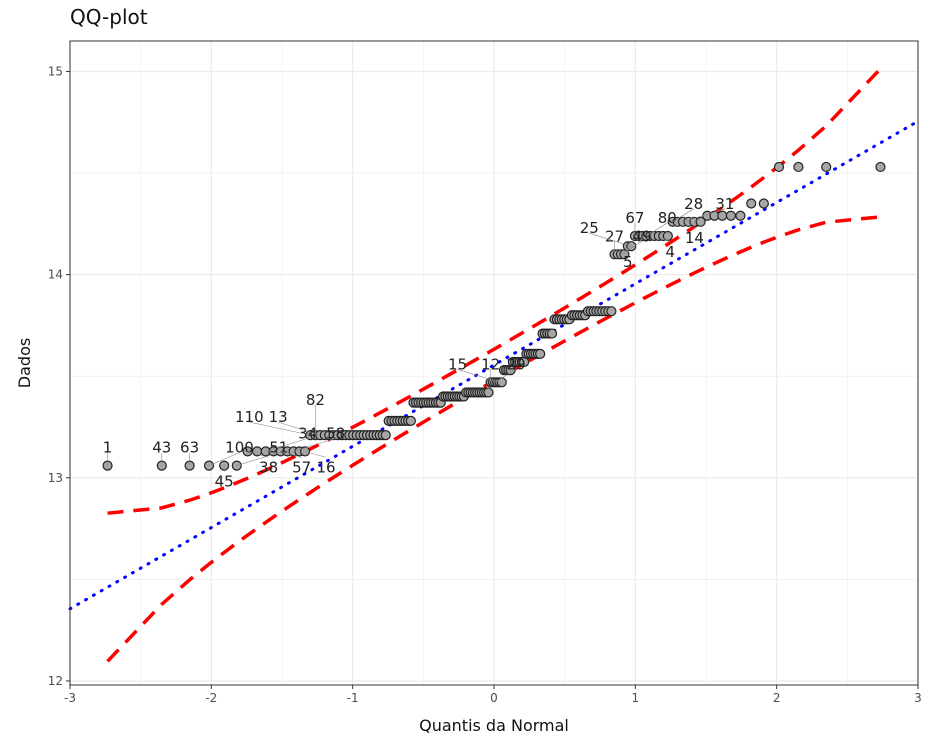  I want to click on point-label: 1, so click(108, 448).